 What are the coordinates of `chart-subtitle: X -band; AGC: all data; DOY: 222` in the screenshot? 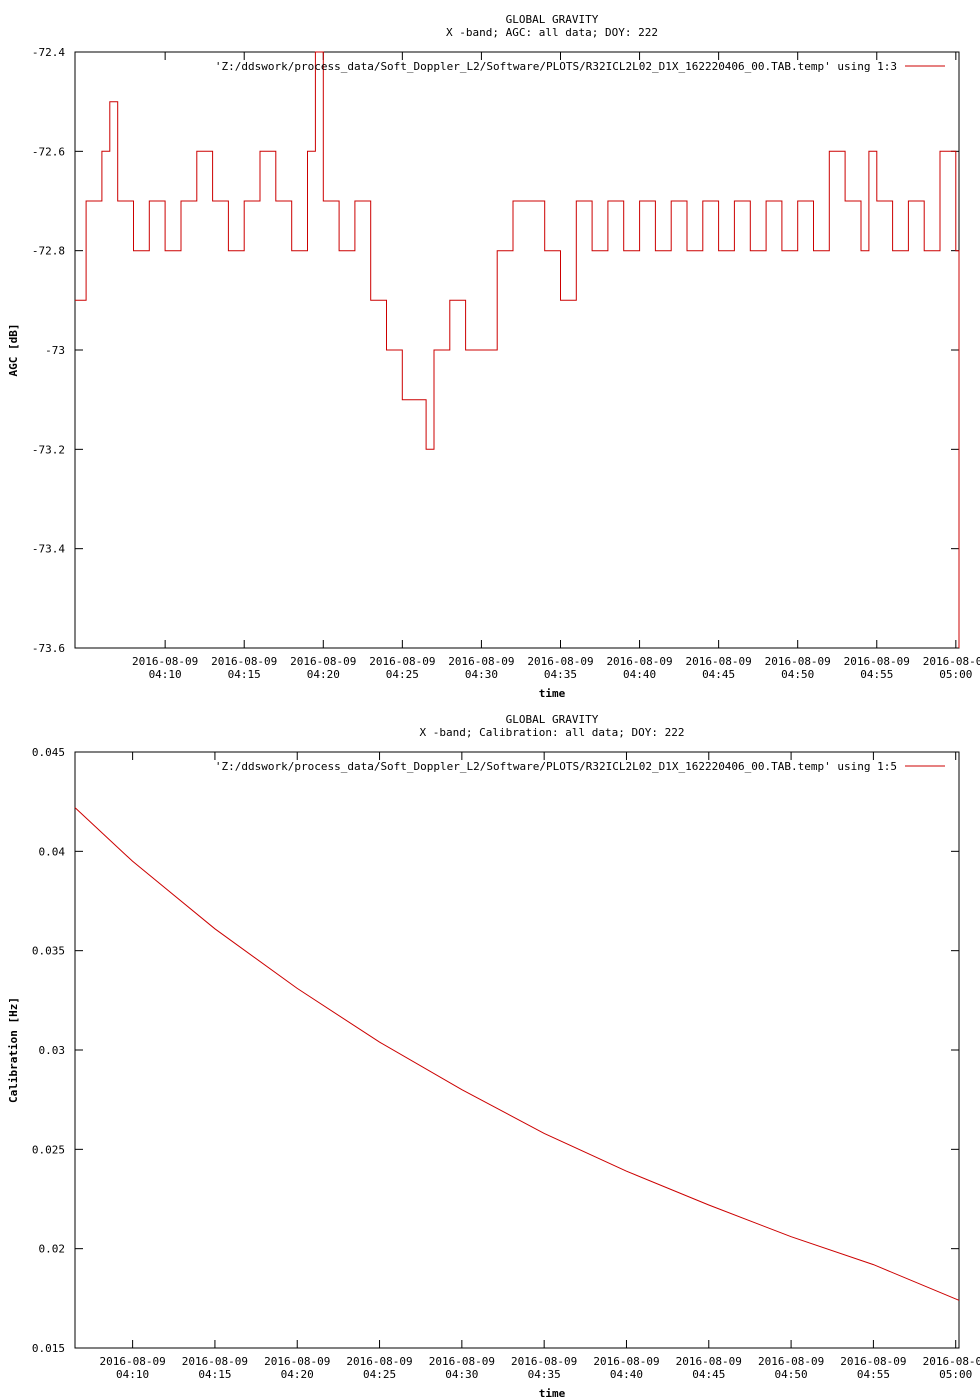 It's located at (552, 32).